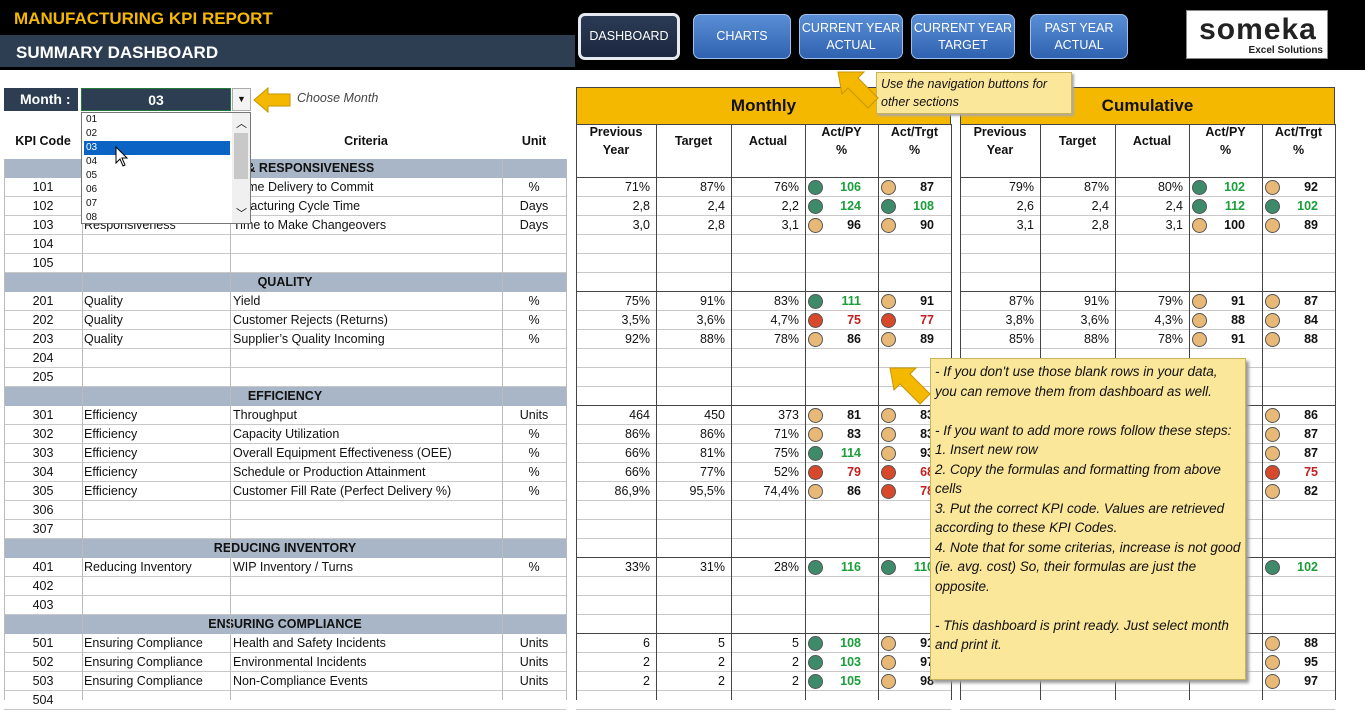  What do you see at coordinates (241, 124) in the screenshot?
I see `chevron-up-icon: ︿` at bounding box center [241, 124].